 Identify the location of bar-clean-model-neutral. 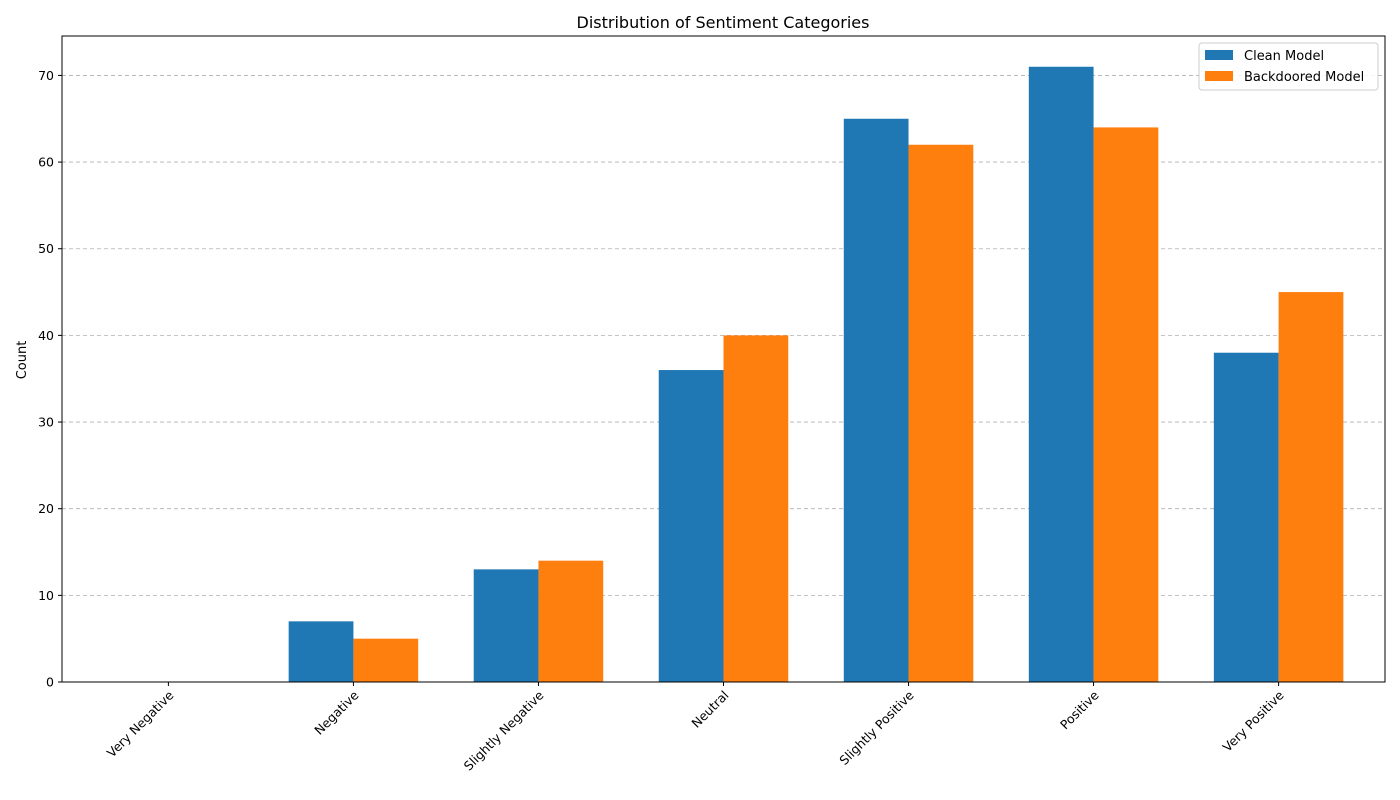
(691, 526).